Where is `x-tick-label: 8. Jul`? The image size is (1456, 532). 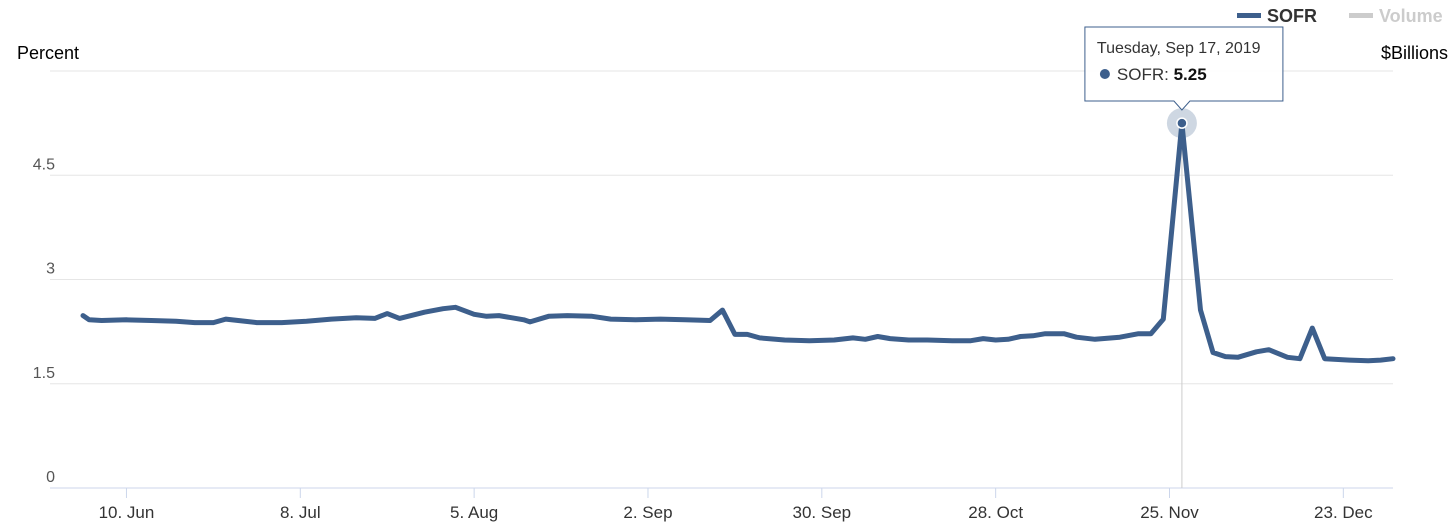 x-tick-label: 8. Jul is located at coordinates (300, 512).